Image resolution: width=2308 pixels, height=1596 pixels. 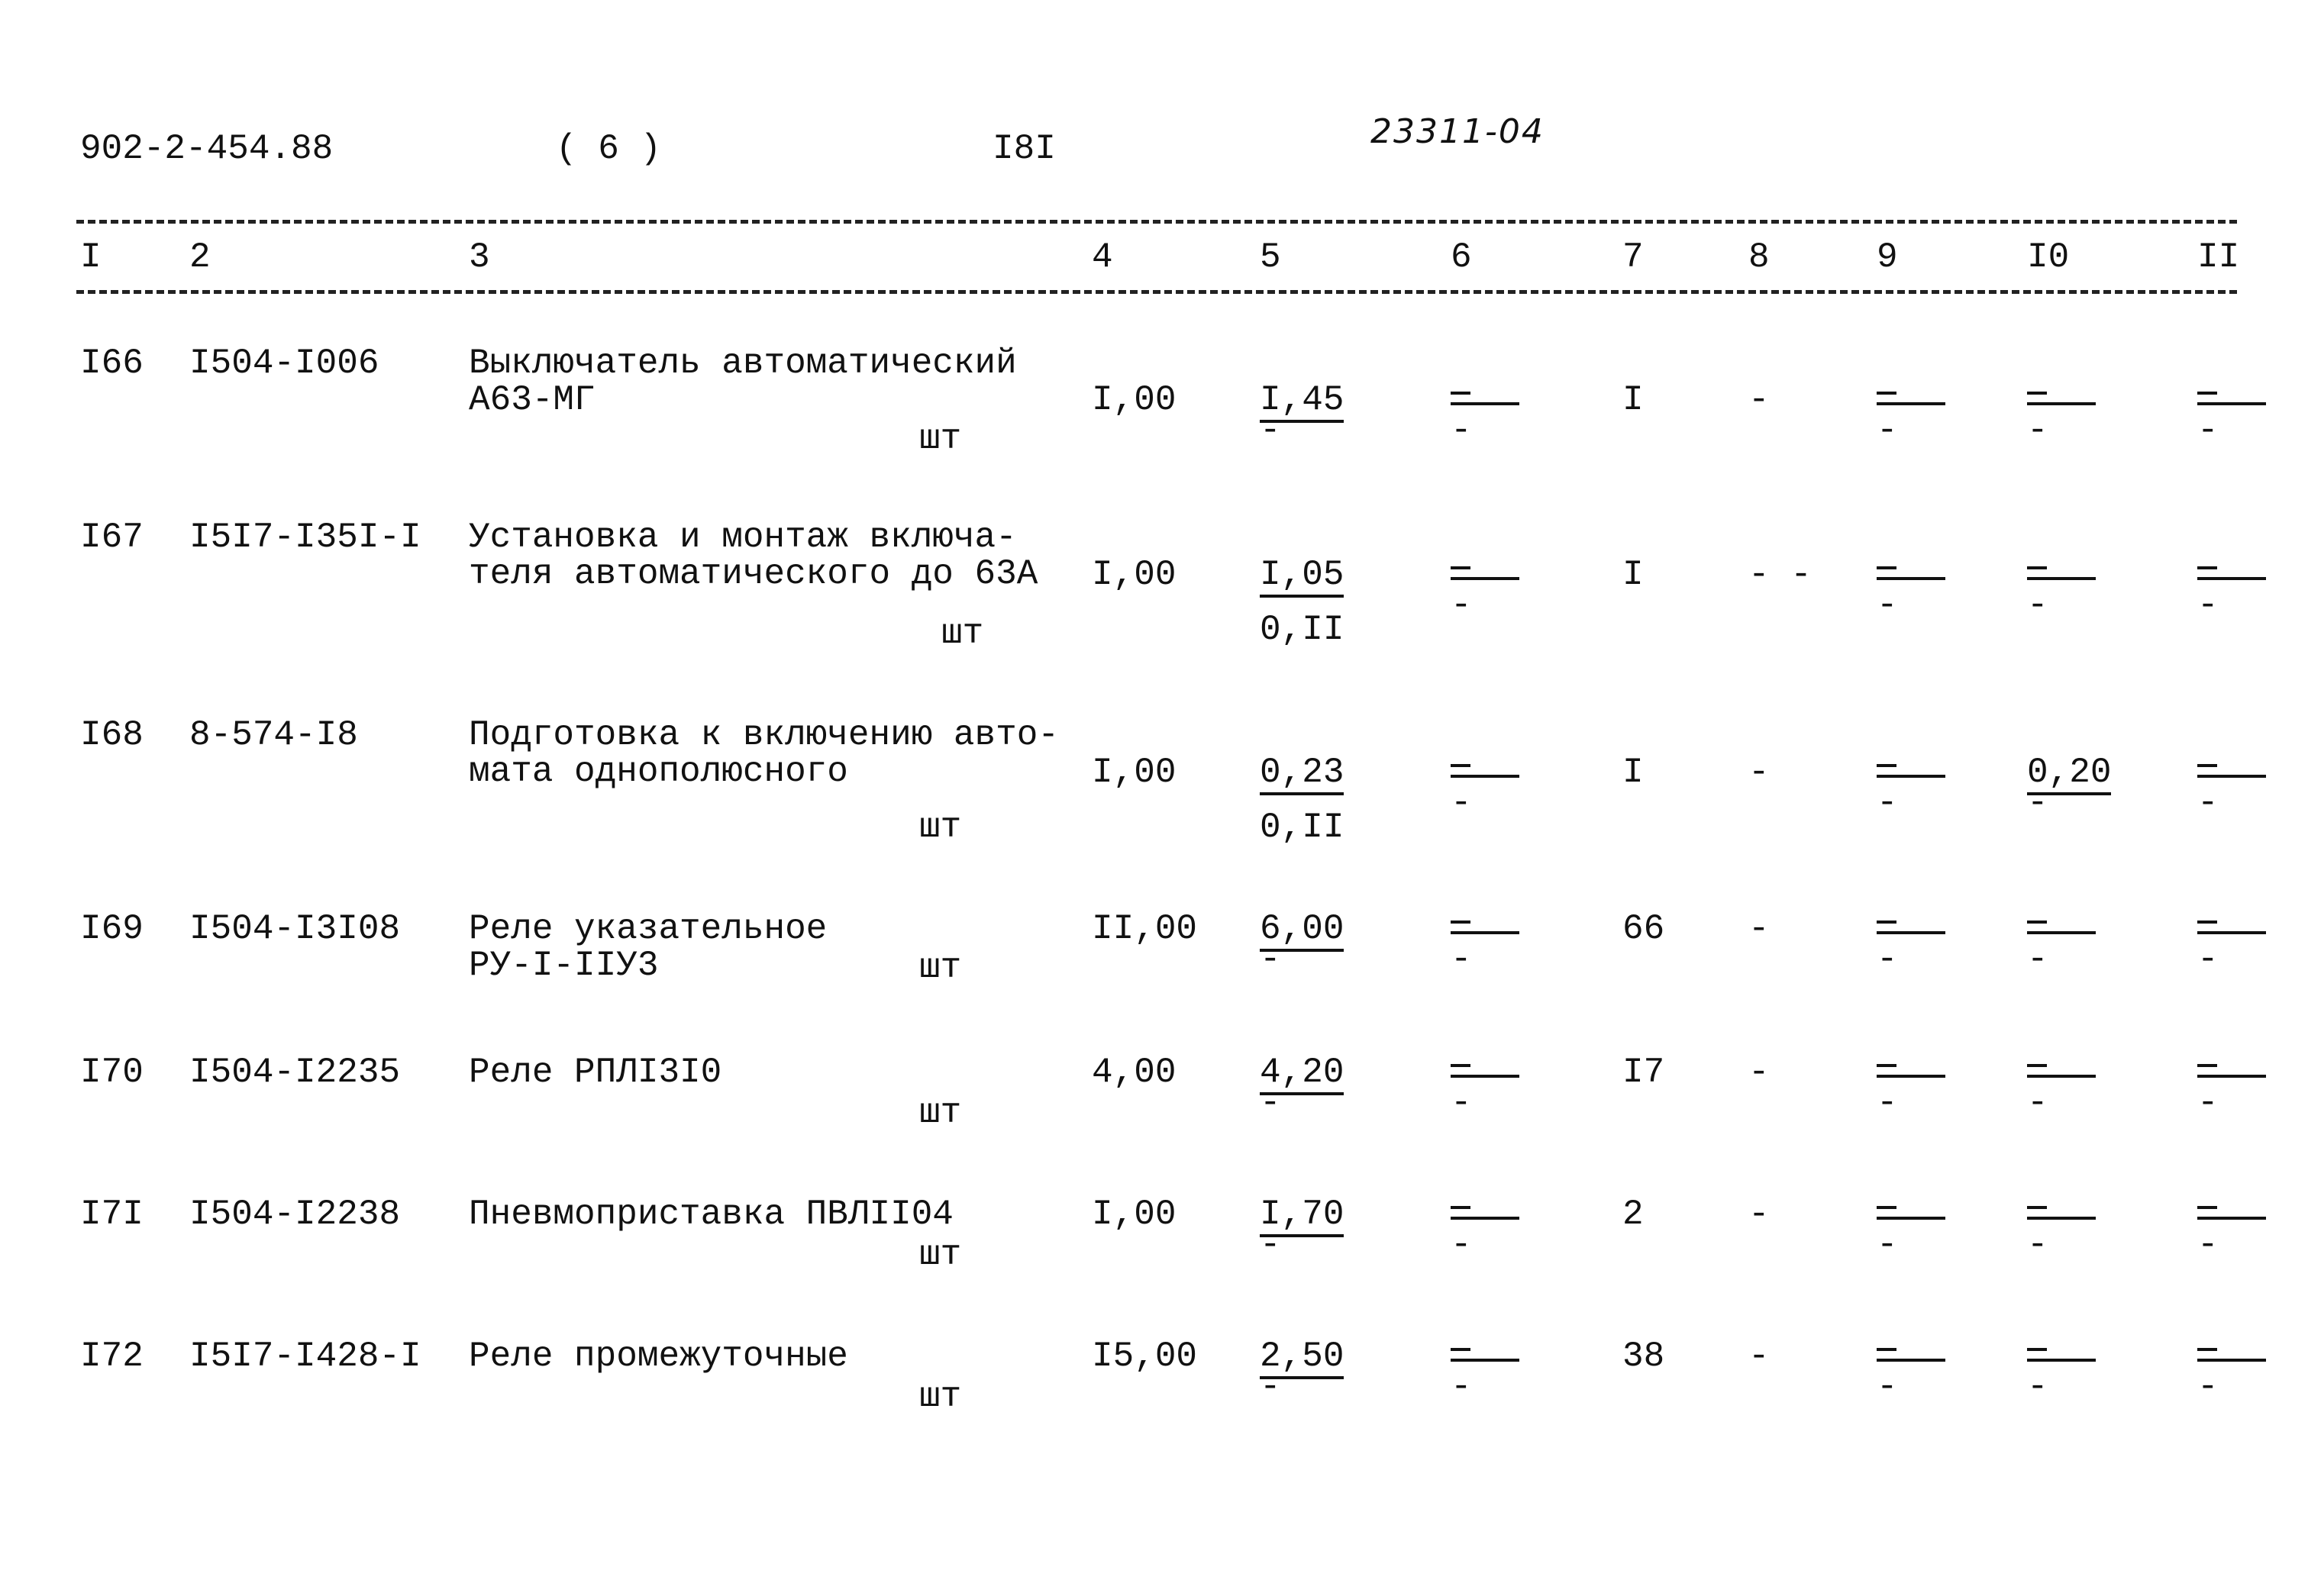 I want to click on col5-value: 6,00, so click(x=1302, y=931).